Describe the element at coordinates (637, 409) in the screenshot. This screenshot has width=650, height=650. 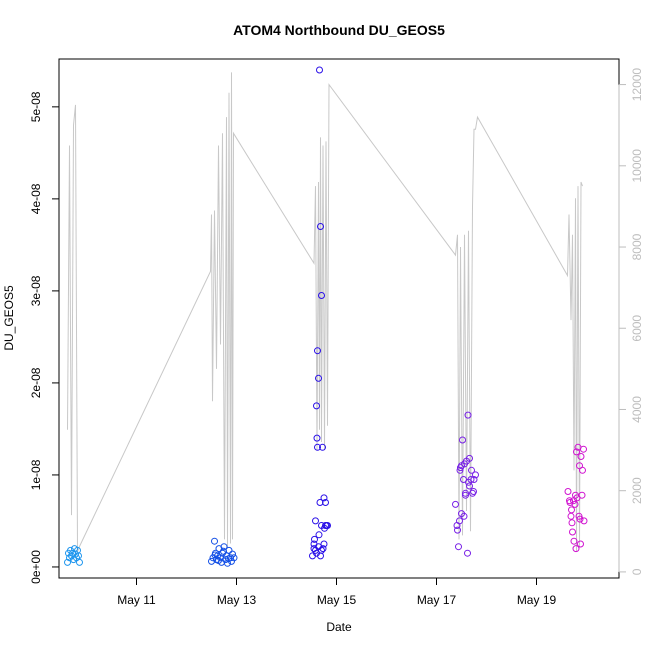
I see `y2-tick-label: 4000` at that location.